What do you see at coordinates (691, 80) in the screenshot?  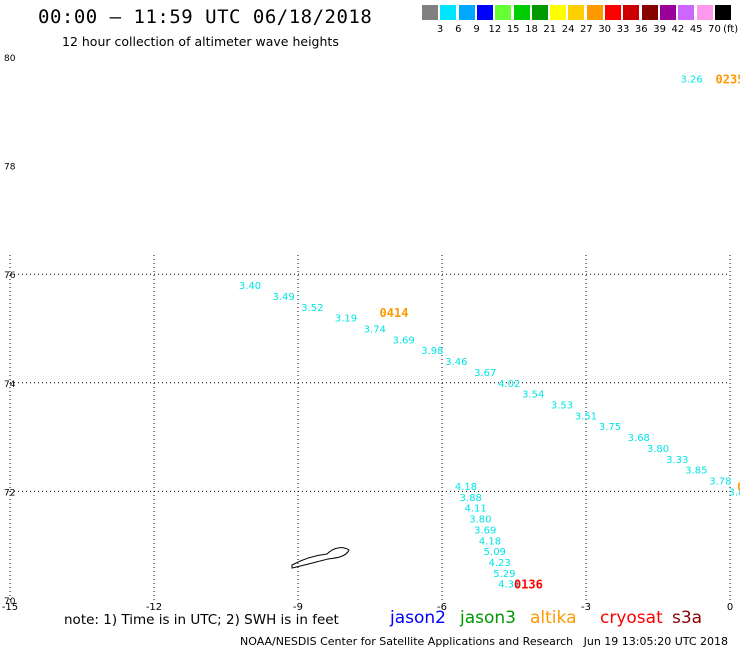 I see `wave-height-label: 3.26` at bounding box center [691, 80].